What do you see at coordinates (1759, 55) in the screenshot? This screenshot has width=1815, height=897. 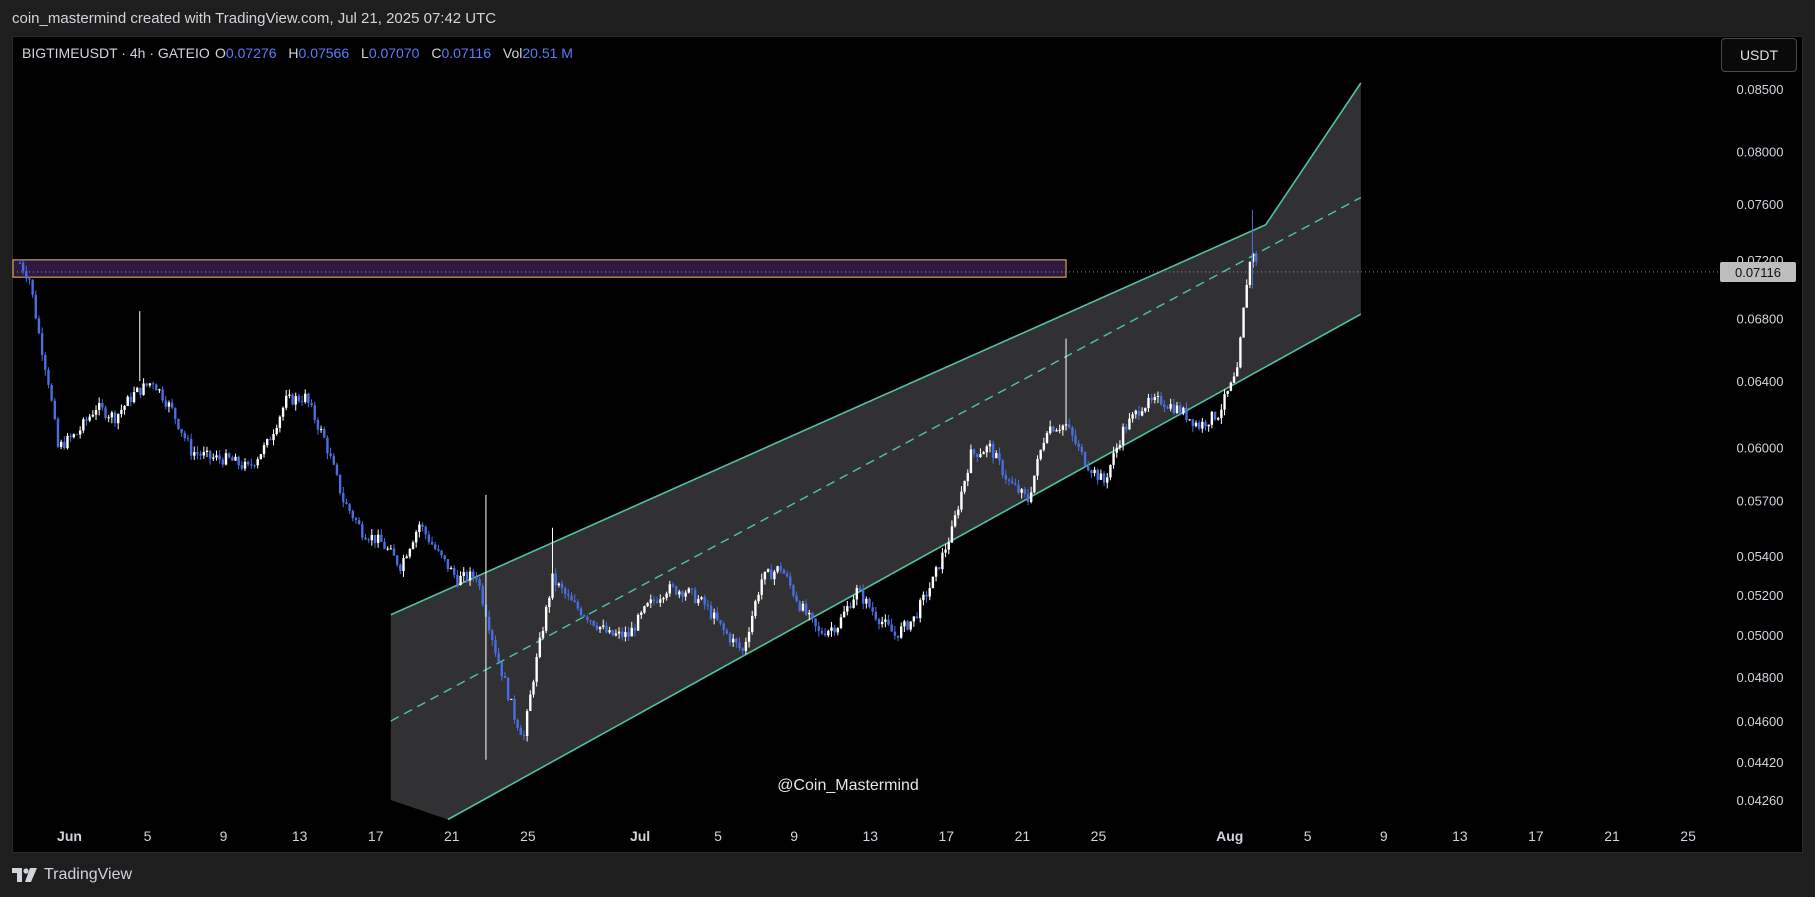 I see `currency-button: USDT` at bounding box center [1759, 55].